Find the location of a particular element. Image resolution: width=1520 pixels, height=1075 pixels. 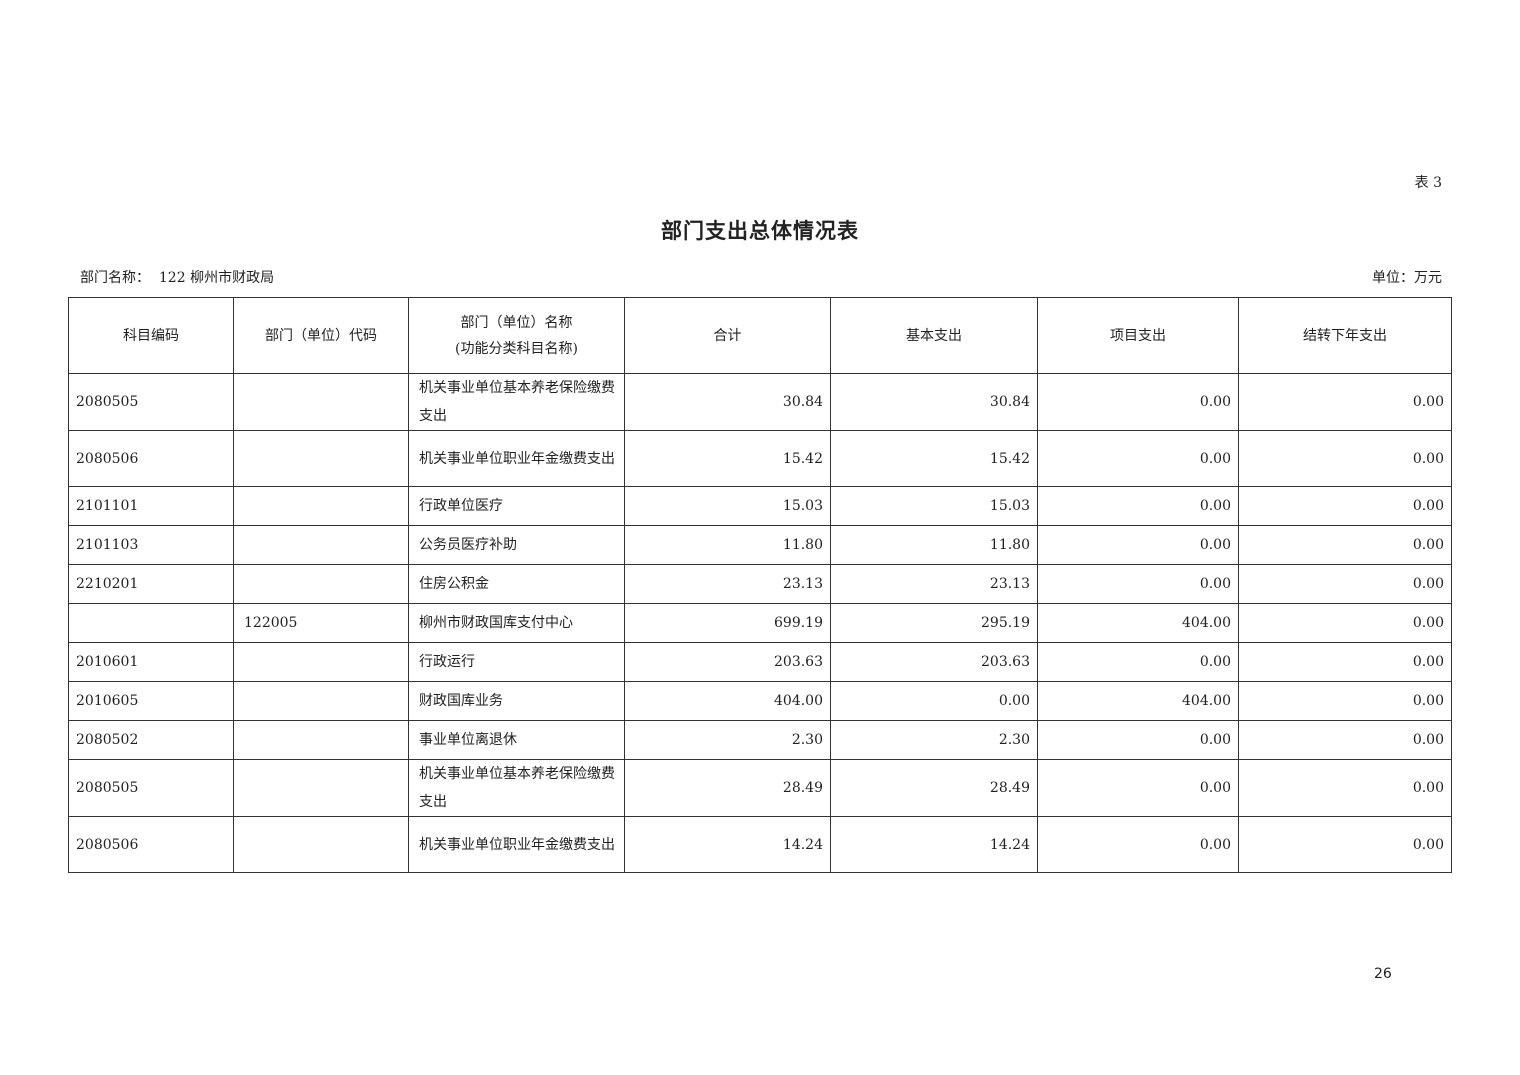

cell-basic: 23.13 is located at coordinates (934, 584).